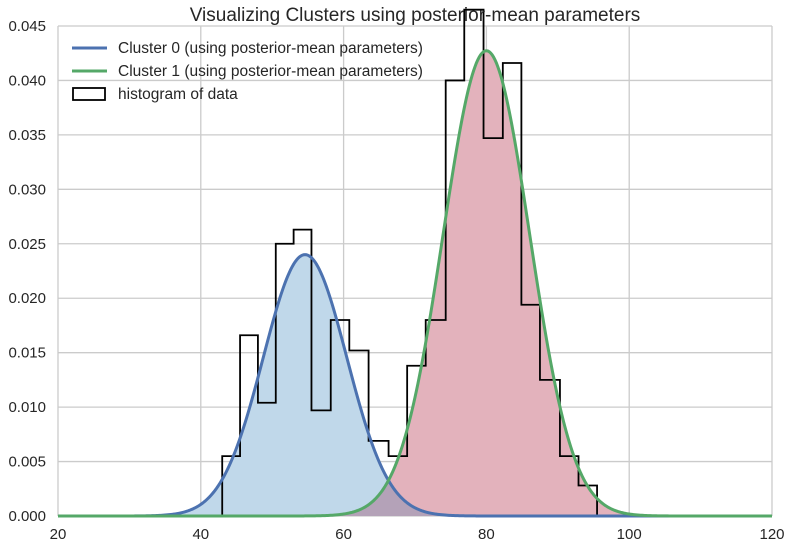 This screenshot has height=550, width=793. Describe the element at coordinates (343, 534) in the screenshot. I see `x-tick-label: 60` at that location.